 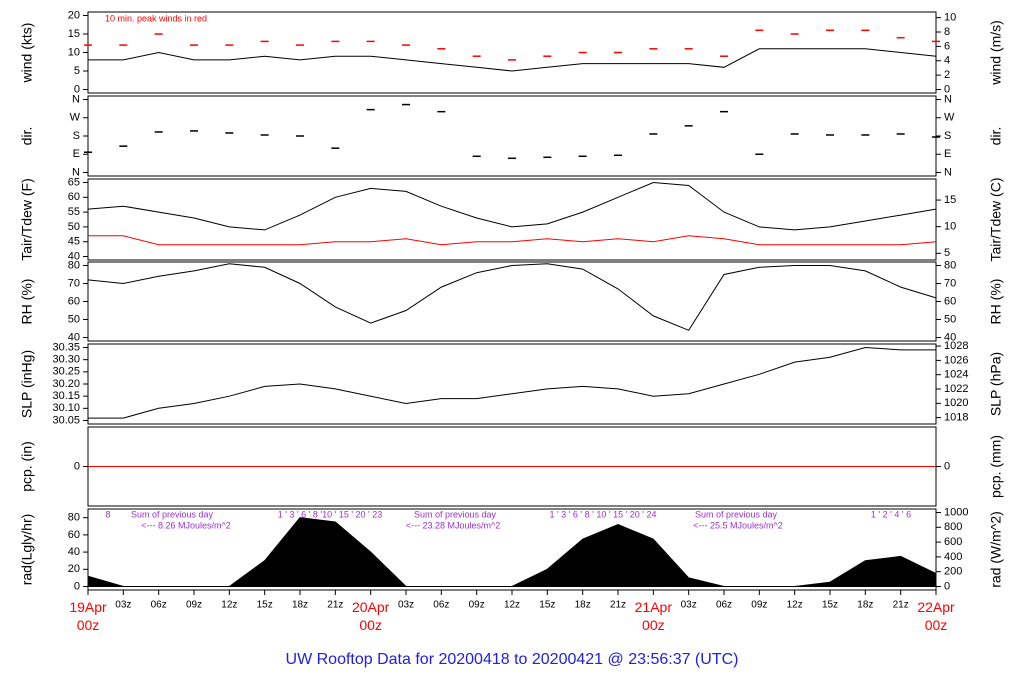 What do you see at coordinates (953, 542) in the screenshot?
I see `y2-tick-label: 600` at bounding box center [953, 542].